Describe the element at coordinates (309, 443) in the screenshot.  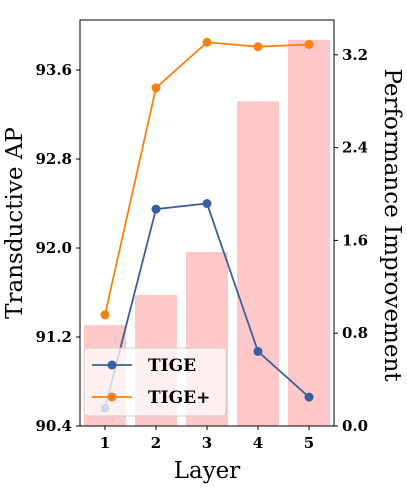
I see `x-tick-label: 5` at that location.